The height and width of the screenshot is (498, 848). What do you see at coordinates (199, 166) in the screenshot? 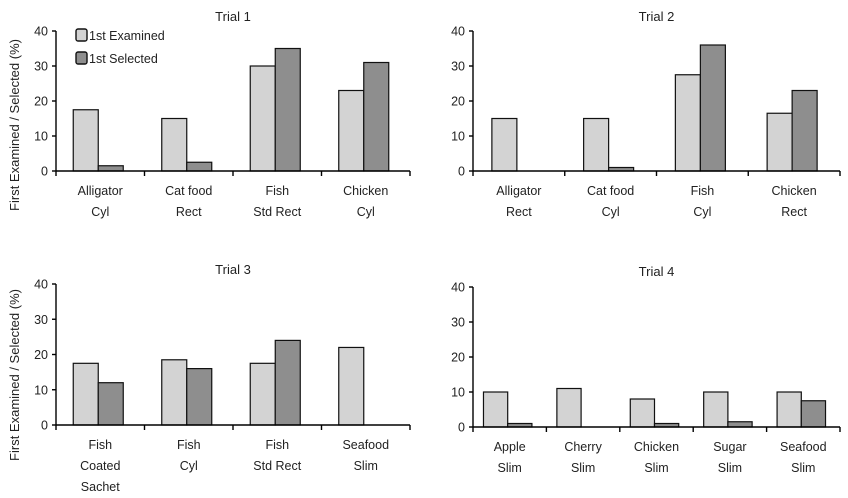
I see `bar-1st-selected-cat-food-rect` at bounding box center [199, 166].